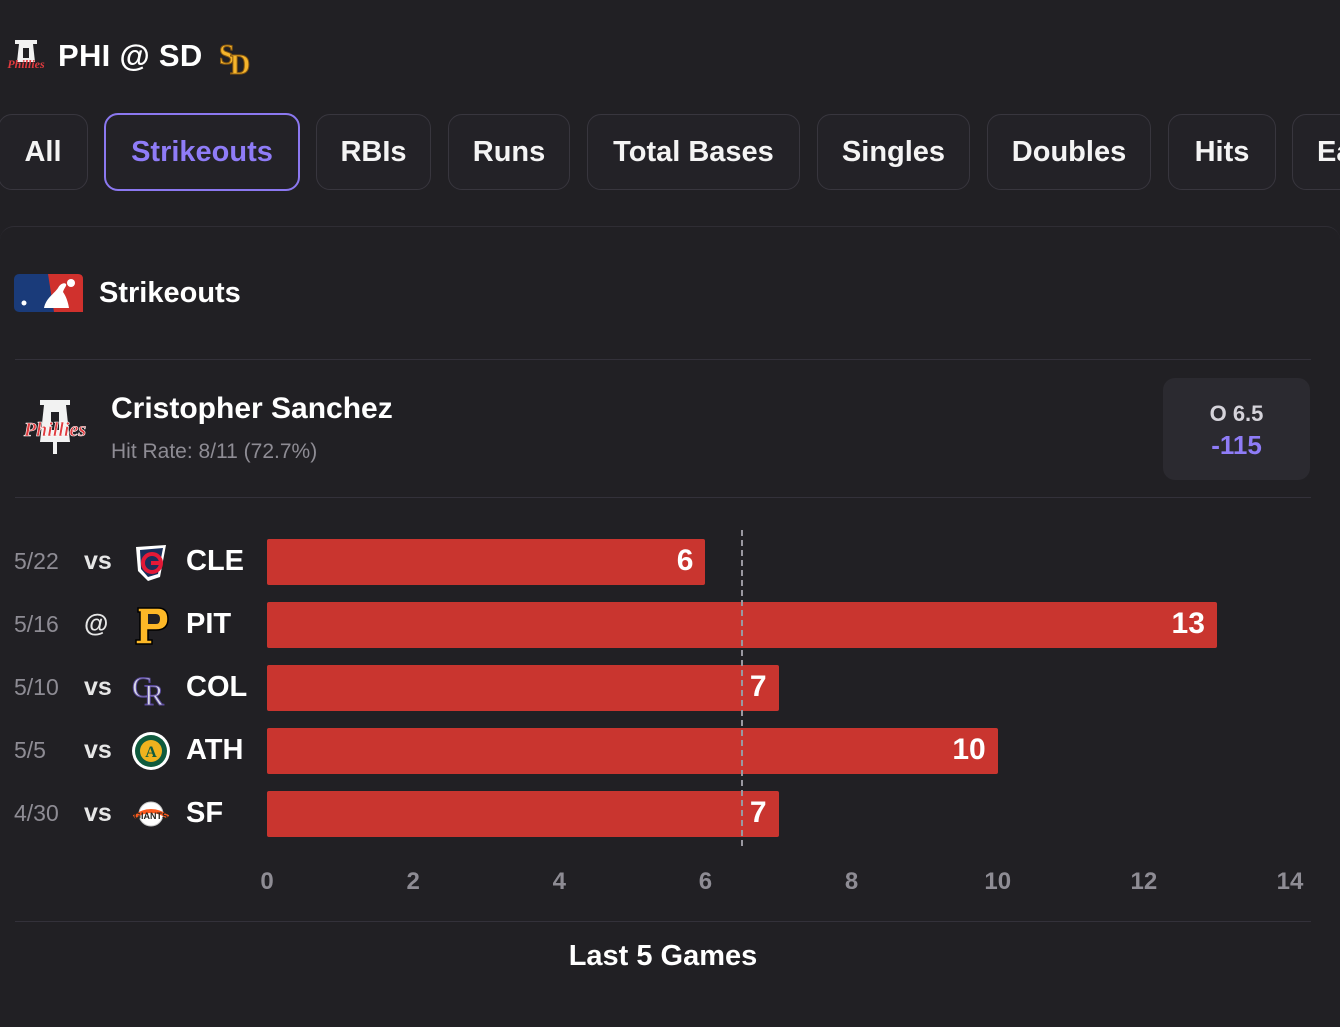  What do you see at coordinates (523, 688) in the screenshot?
I see `bar-col` at bounding box center [523, 688].